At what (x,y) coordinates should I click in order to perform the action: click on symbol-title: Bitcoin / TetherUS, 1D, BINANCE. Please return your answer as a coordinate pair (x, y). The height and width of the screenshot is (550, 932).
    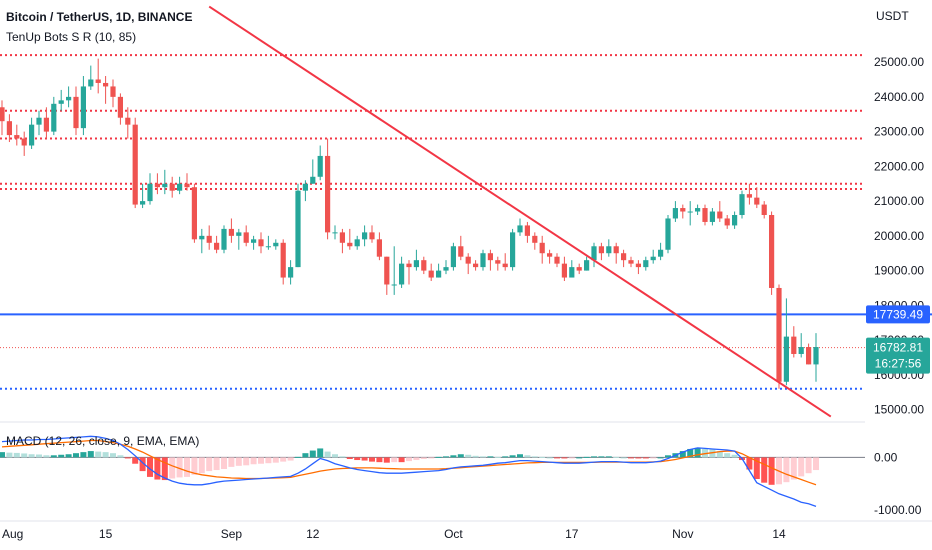
    Looking at the image, I should click on (99, 17).